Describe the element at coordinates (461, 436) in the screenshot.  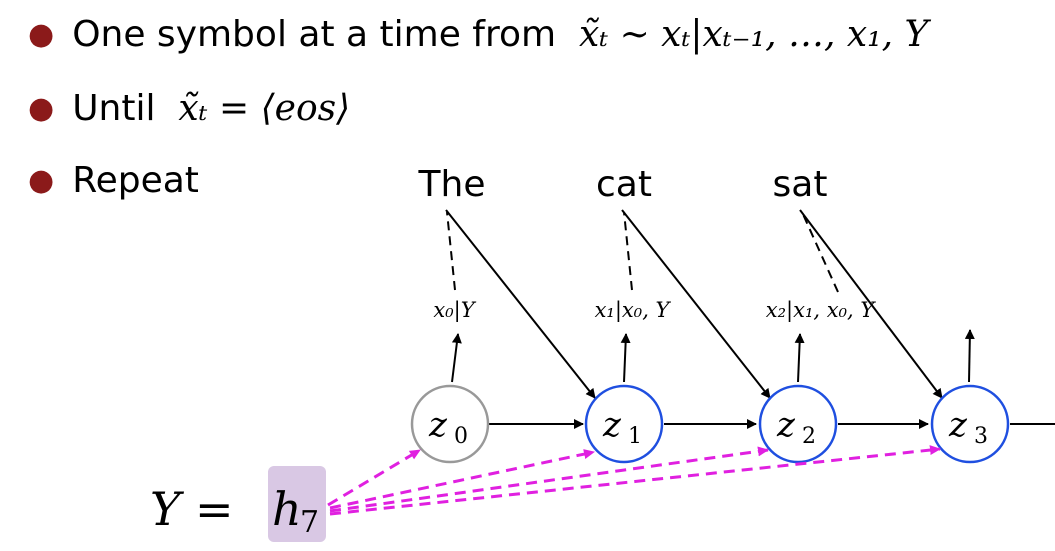
I see `node-sub: 0` at that location.